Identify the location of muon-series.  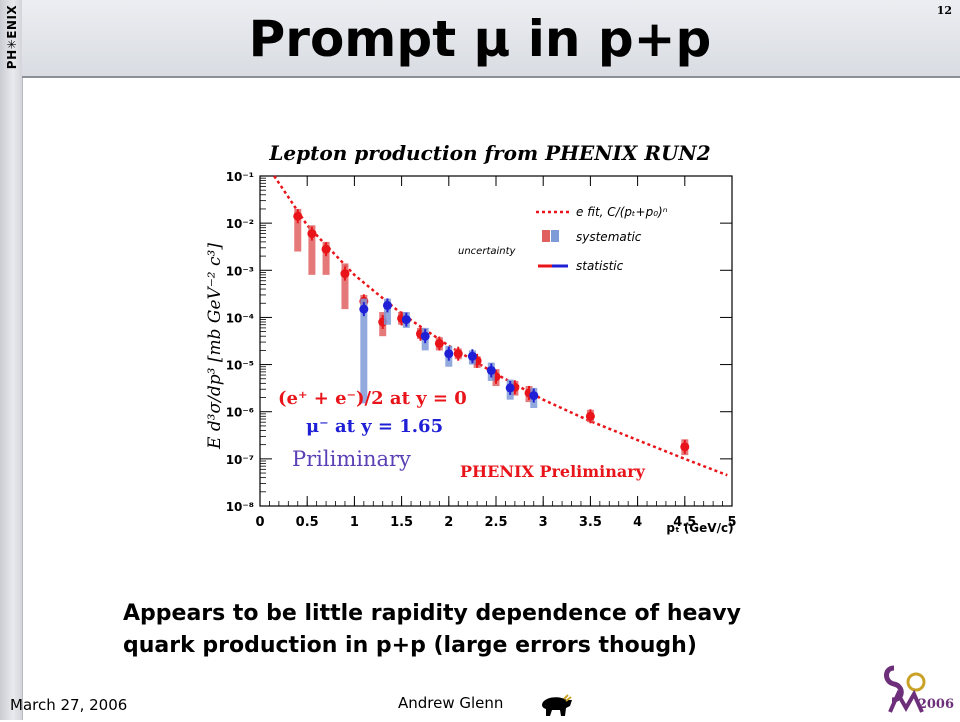
(449, 353).